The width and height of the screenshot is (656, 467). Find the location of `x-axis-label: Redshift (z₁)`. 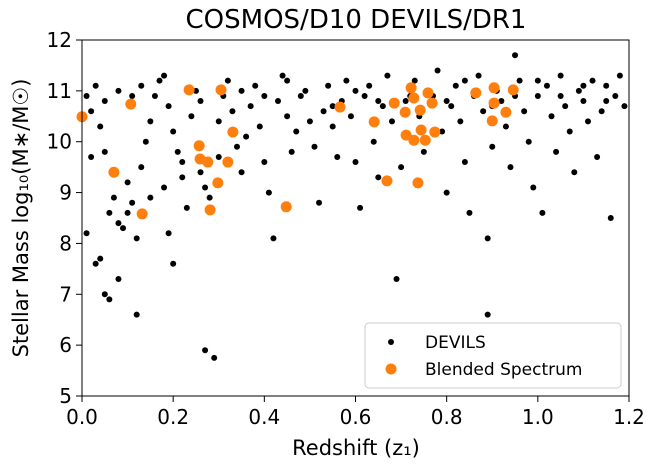

x-axis-label: Redshift (z₁) is located at coordinates (356, 448).